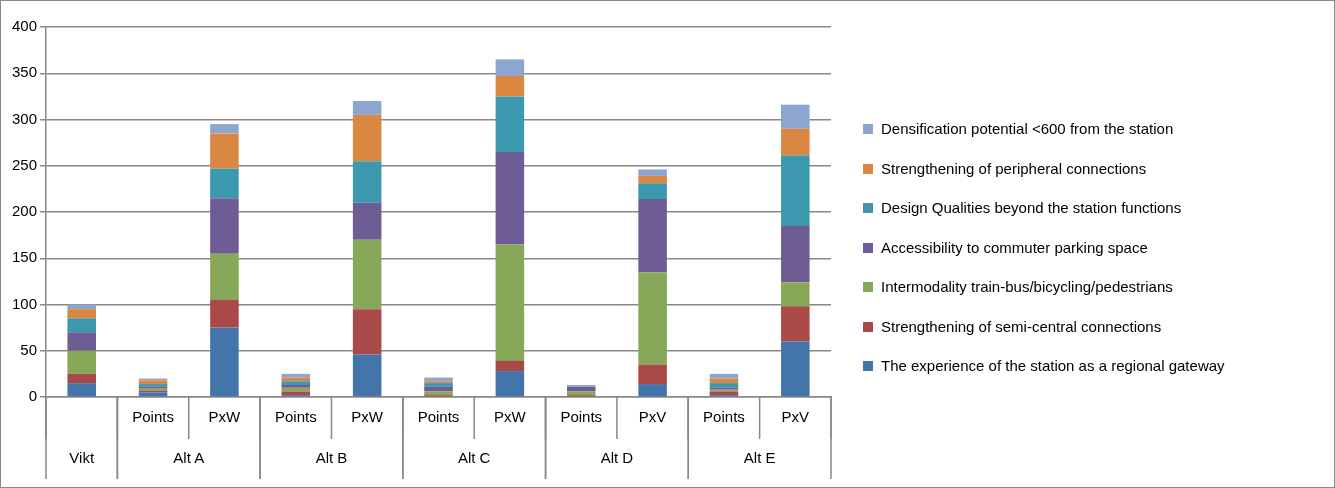 This screenshot has width=1335, height=488. What do you see at coordinates (189, 458) in the screenshot?
I see `text: Alt A` at bounding box center [189, 458].